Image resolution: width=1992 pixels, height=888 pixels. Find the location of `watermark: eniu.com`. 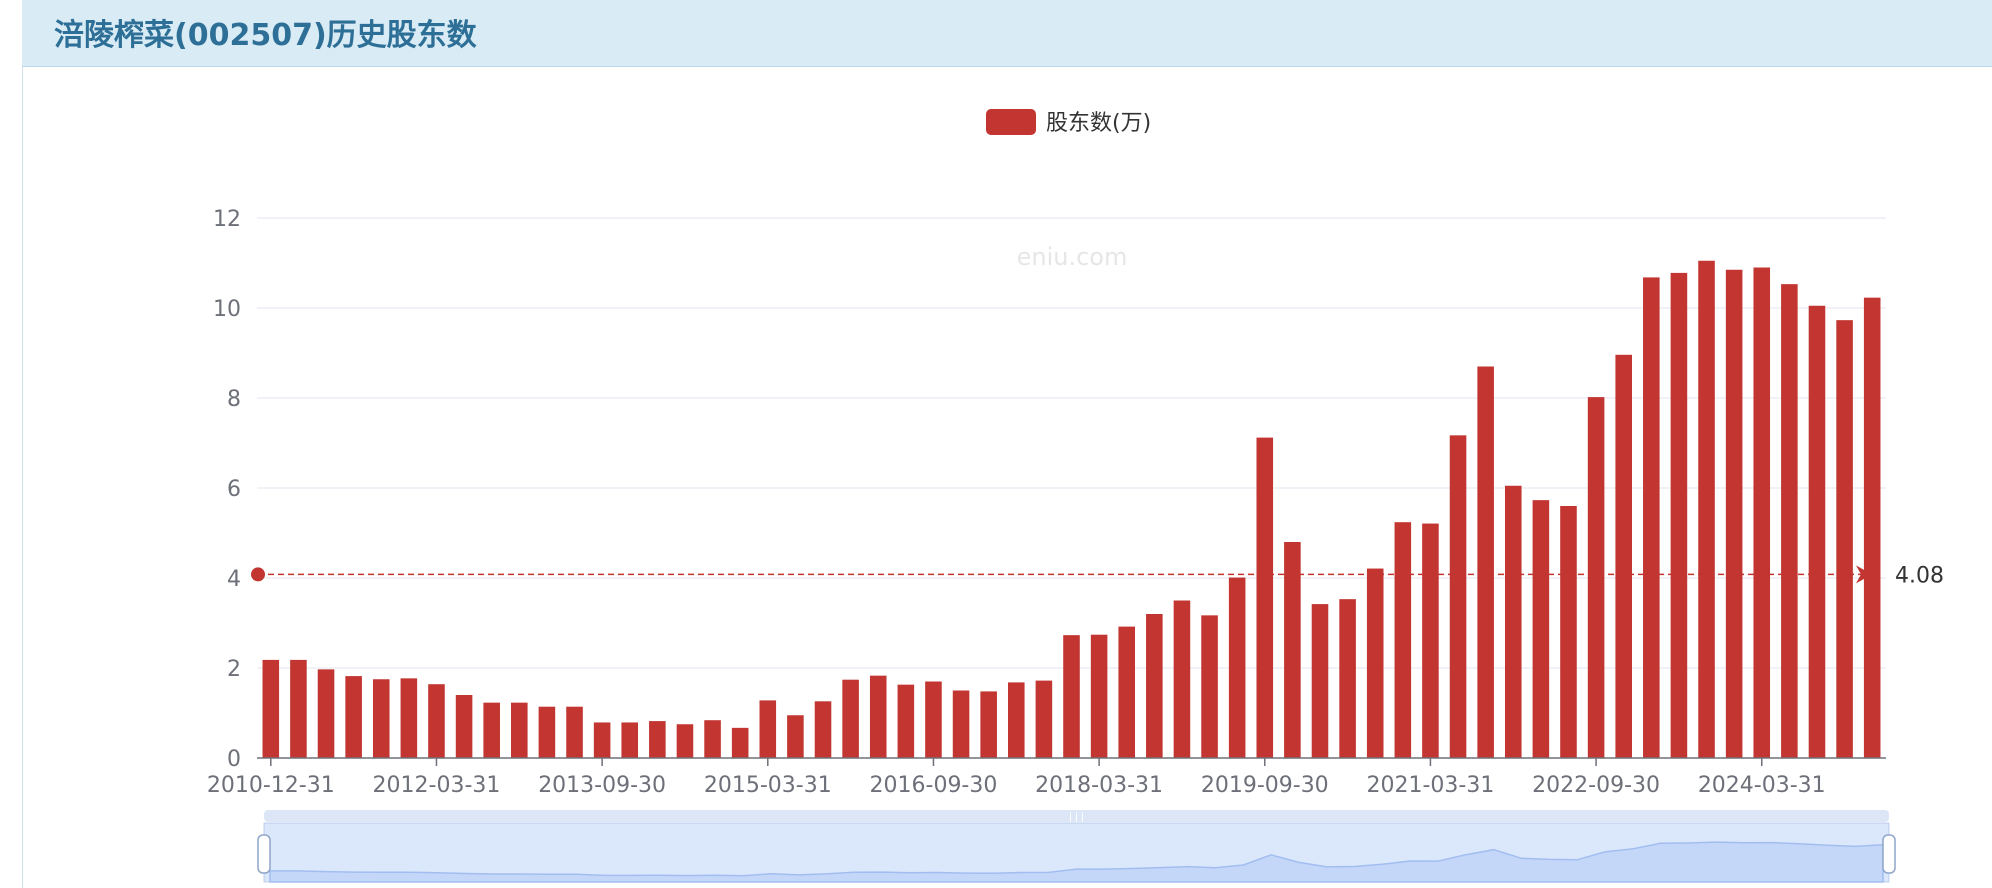

watermark: eniu.com is located at coordinates (1072, 257).